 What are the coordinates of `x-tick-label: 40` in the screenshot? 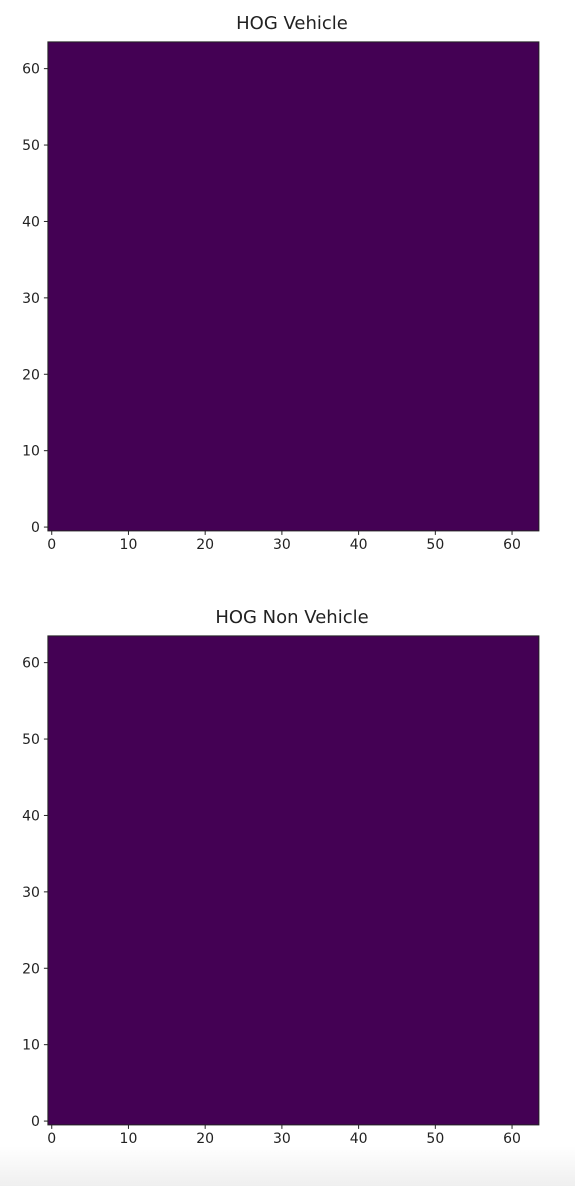 It's located at (359, 545).